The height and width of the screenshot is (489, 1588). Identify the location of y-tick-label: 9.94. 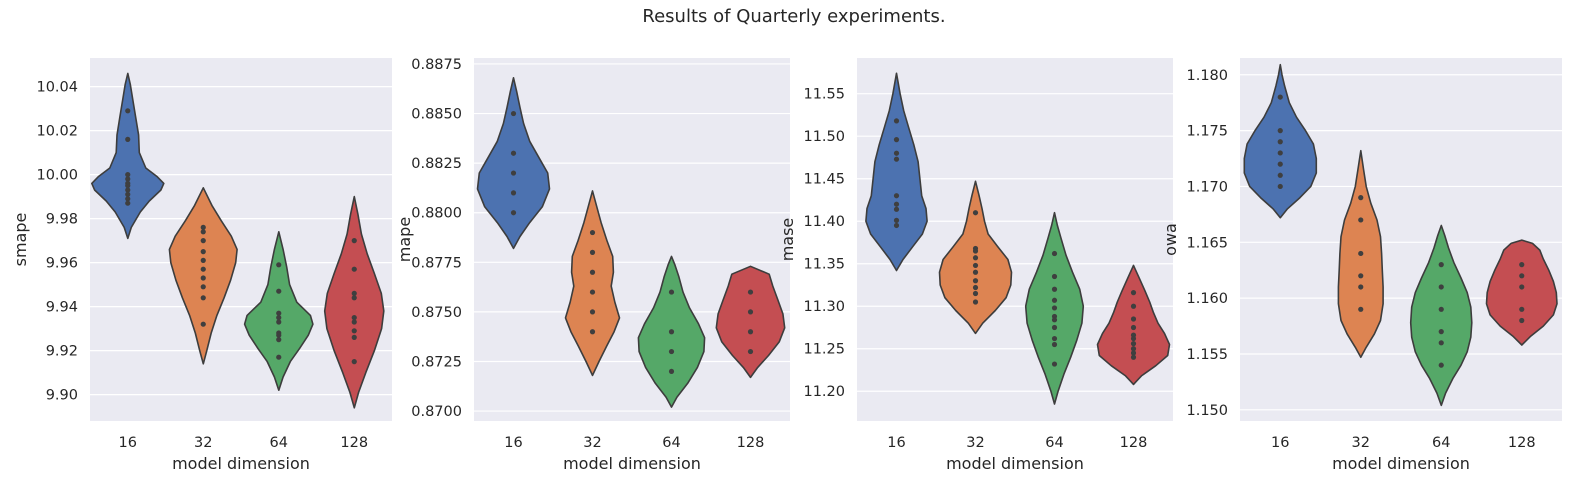
(62, 308).